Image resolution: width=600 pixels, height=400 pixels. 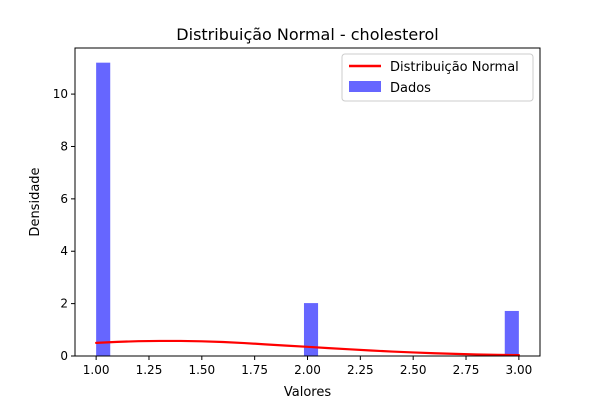 What do you see at coordinates (64, 356) in the screenshot?
I see `y-tick-label: 0` at bounding box center [64, 356].